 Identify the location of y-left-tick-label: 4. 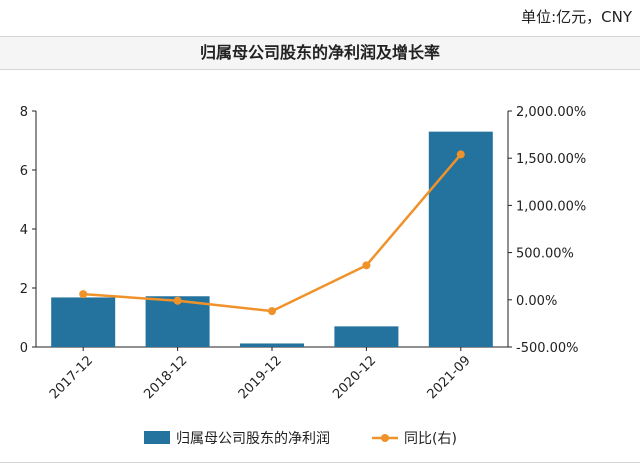
(24, 230).